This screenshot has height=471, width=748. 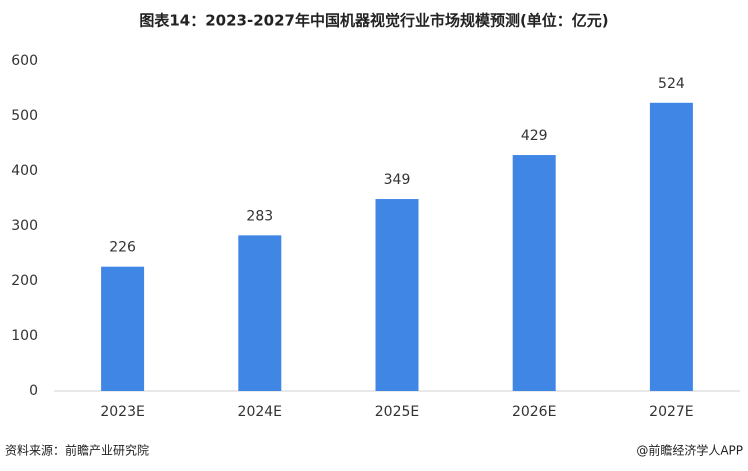 What do you see at coordinates (24, 171) in the screenshot?
I see `y-tick-label: 400` at bounding box center [24, 171].